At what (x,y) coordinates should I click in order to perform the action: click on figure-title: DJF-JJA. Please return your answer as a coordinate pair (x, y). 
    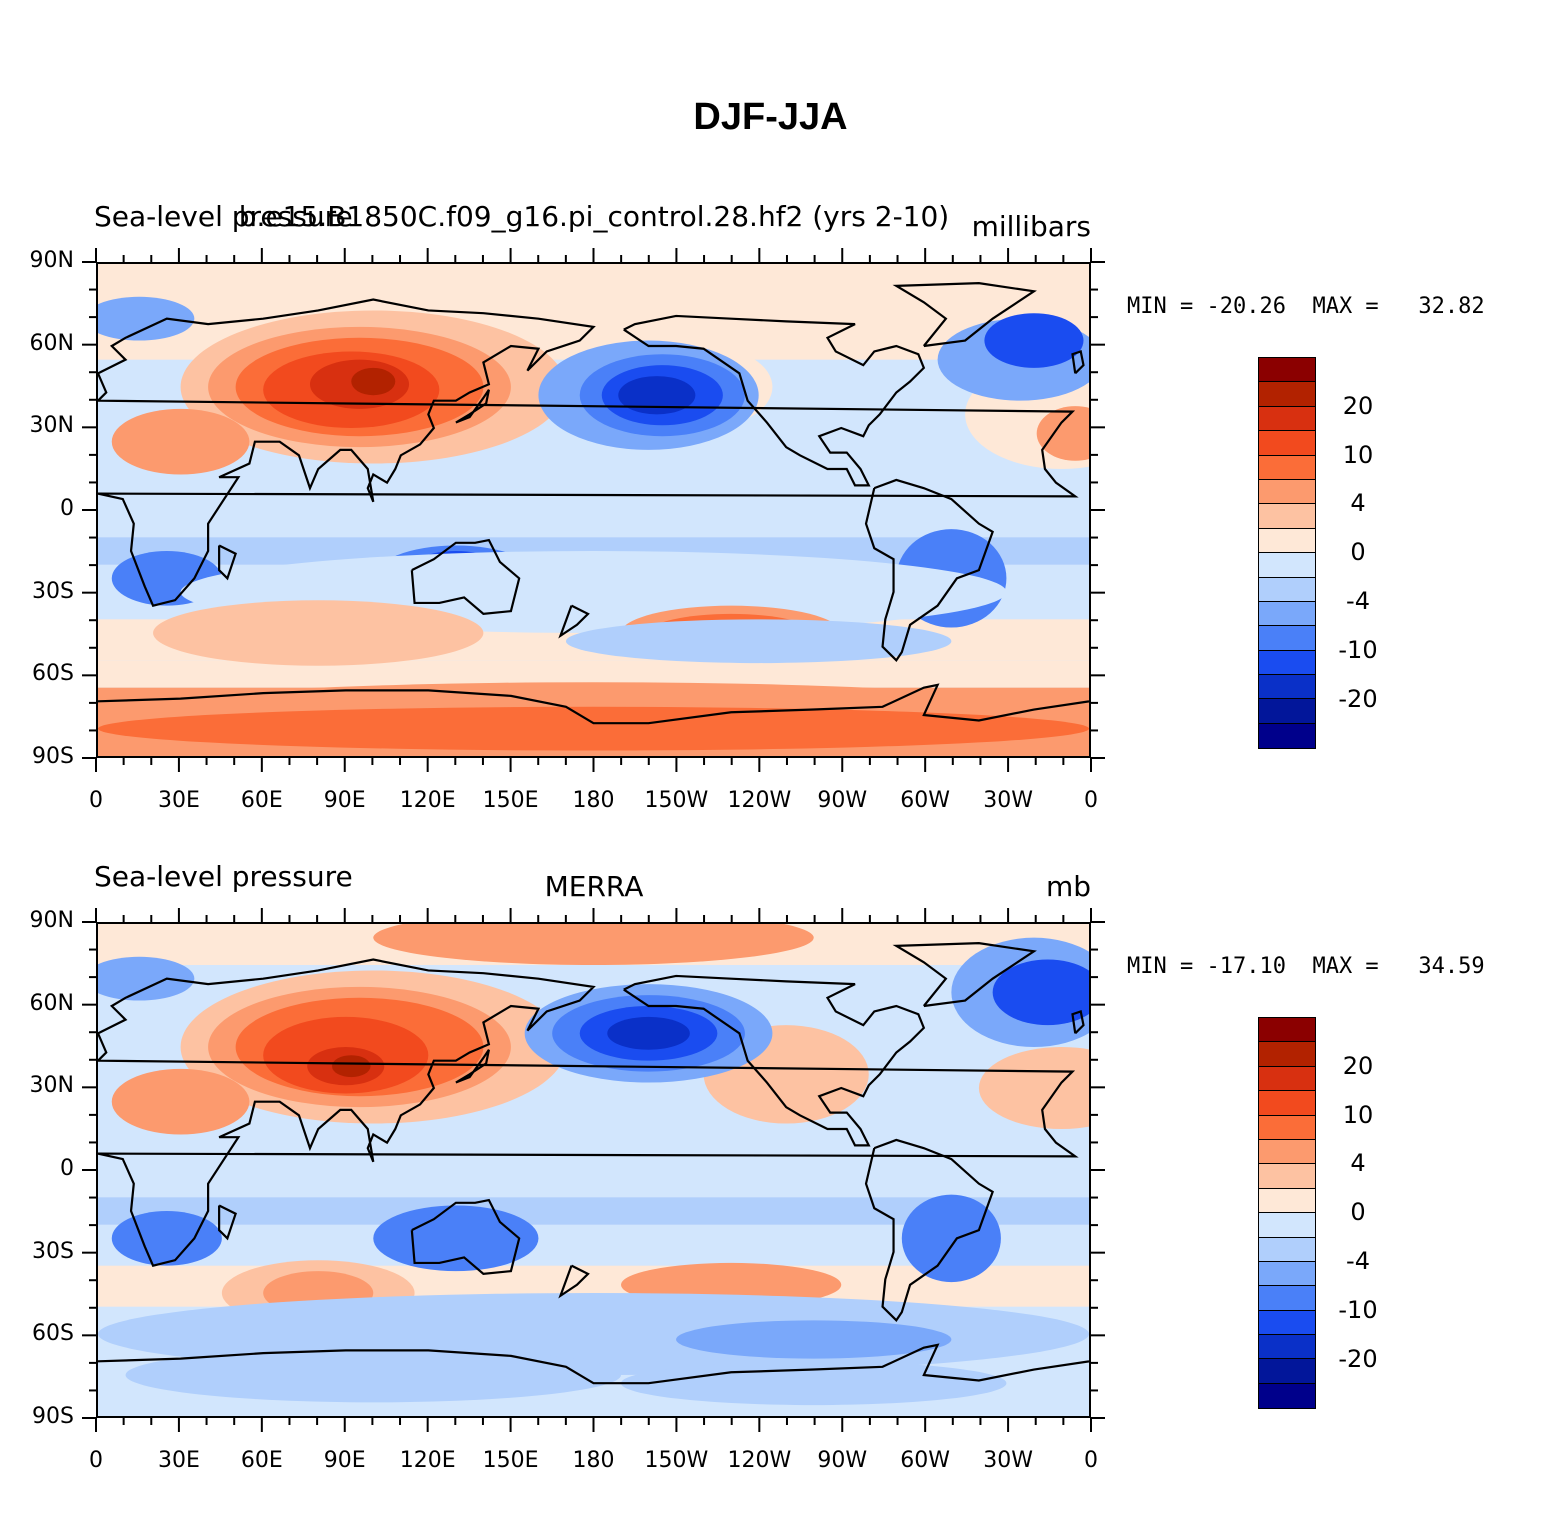
    Looking at the image, I should click on (770, 117).